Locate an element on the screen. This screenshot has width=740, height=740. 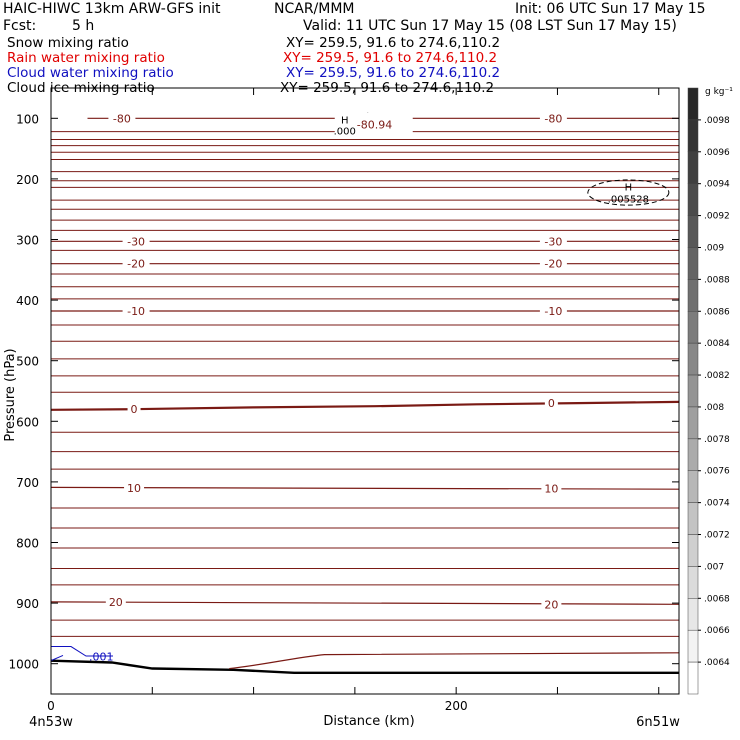
field-cloud-water-xy: XY= 259.5, 91.6 to 274.6,110.2 is located at coordinates (393, 73).